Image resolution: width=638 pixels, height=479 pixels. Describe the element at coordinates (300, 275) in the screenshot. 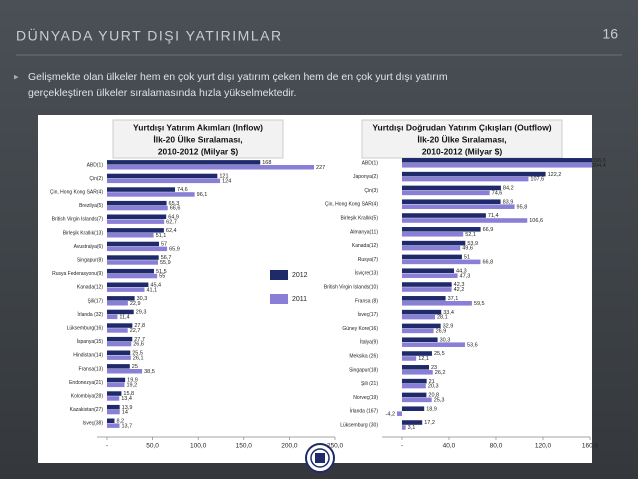

I see `legend-label: 2012` at that location.